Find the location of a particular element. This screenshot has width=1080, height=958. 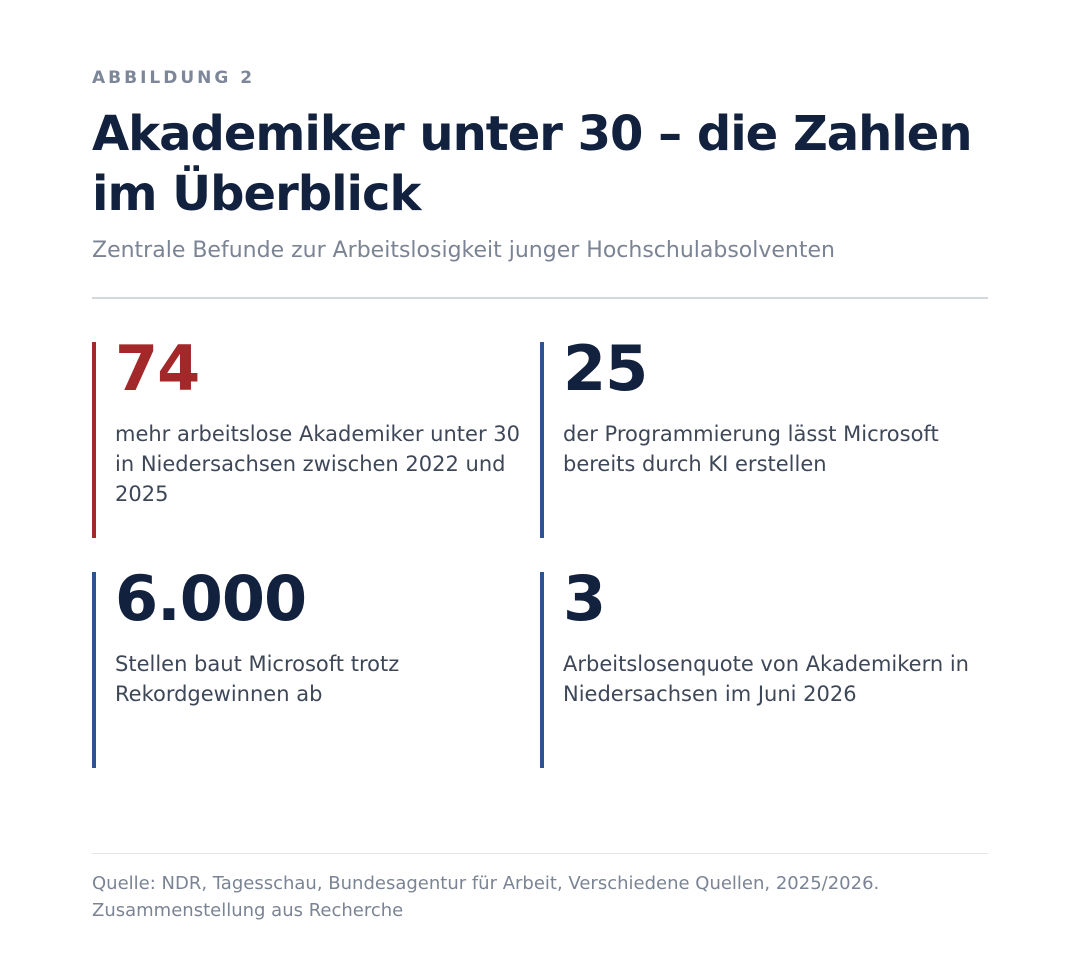

figure-kicker: ABBILDUNG 2 is located at coordinates (174, 78).